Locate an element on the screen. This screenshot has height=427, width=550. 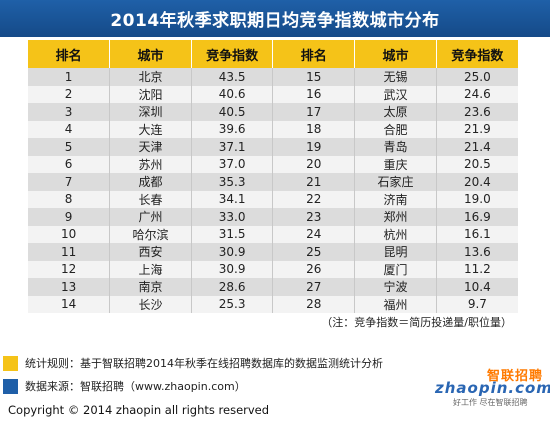
source-text: 数据来源：智联招聘（www.zhaopin.com） is located at coordinates (135, 386).